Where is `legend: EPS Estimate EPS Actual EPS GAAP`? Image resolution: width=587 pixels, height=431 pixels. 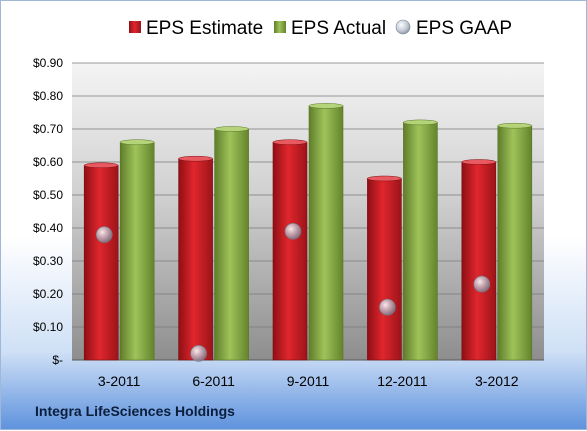 legend: EPS Estimate EPS Actual EPS GAAP is located at coordinates (320, 28).